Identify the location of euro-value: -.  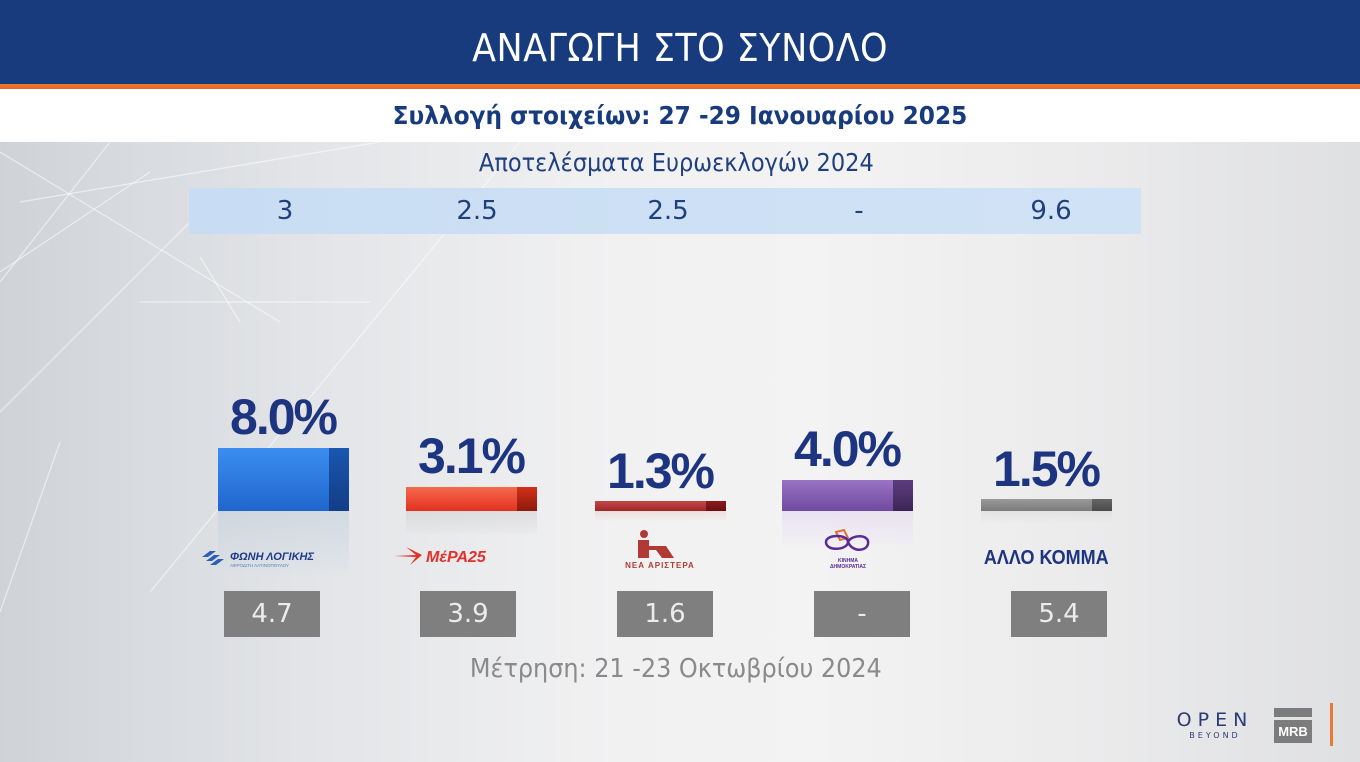
(859, 211).